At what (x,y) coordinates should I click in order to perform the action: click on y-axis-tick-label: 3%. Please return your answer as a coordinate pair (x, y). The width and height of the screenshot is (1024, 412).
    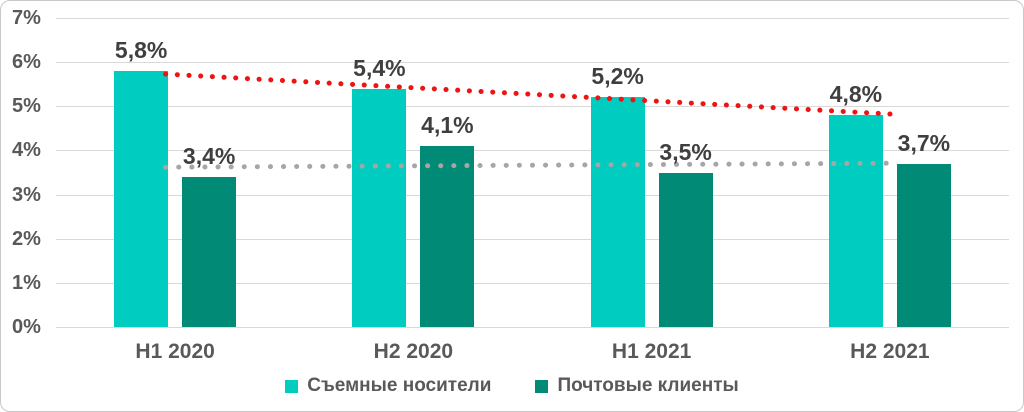
    Looking at the image, I should click on (26, 194).